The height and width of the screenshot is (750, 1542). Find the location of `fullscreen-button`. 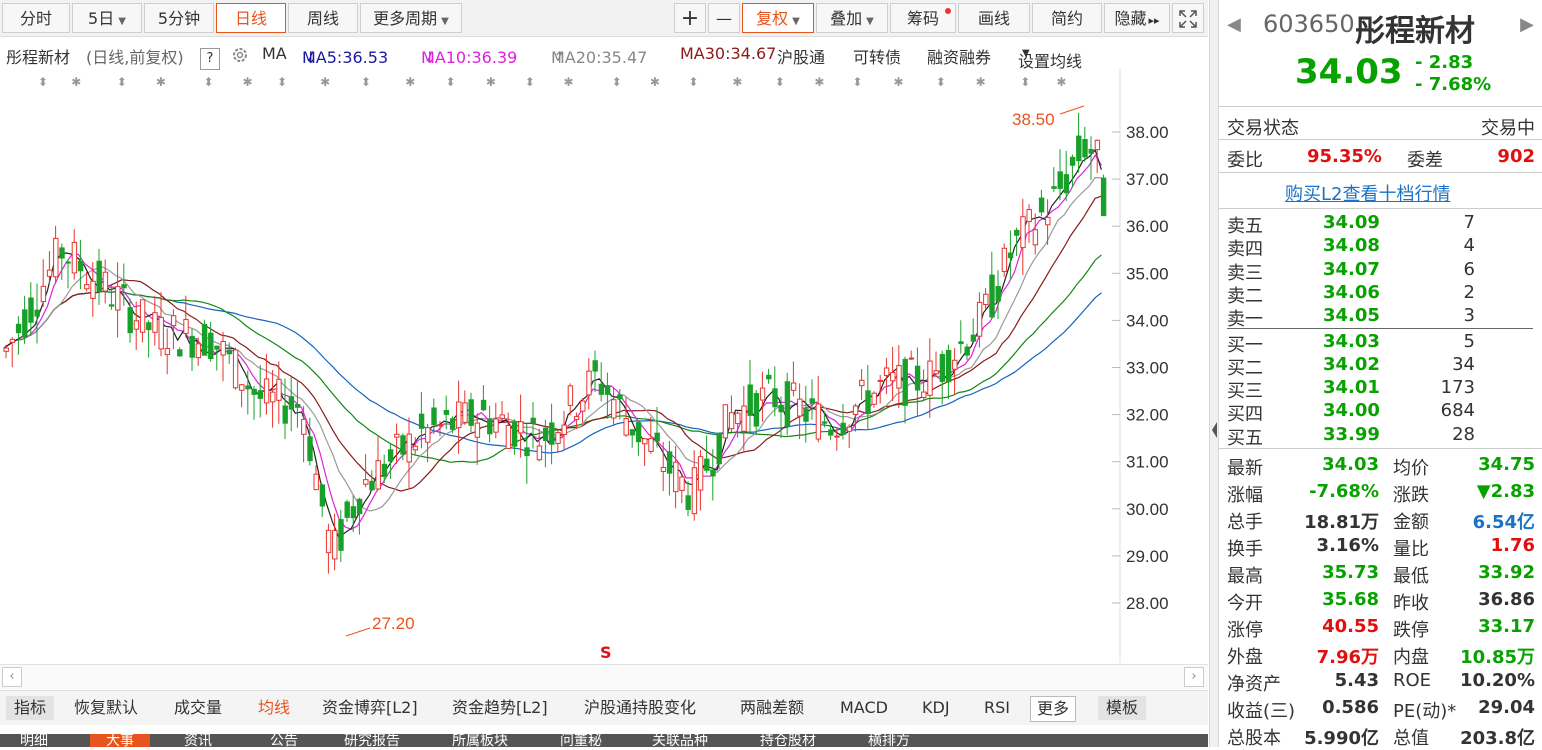

fullscreen-button is located at coordinates (1188, 18).